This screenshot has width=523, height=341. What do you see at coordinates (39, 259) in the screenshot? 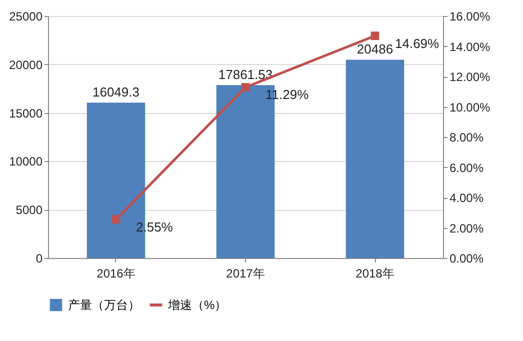
I see `y-tick-label: 0` at bounding box center [39, 259].